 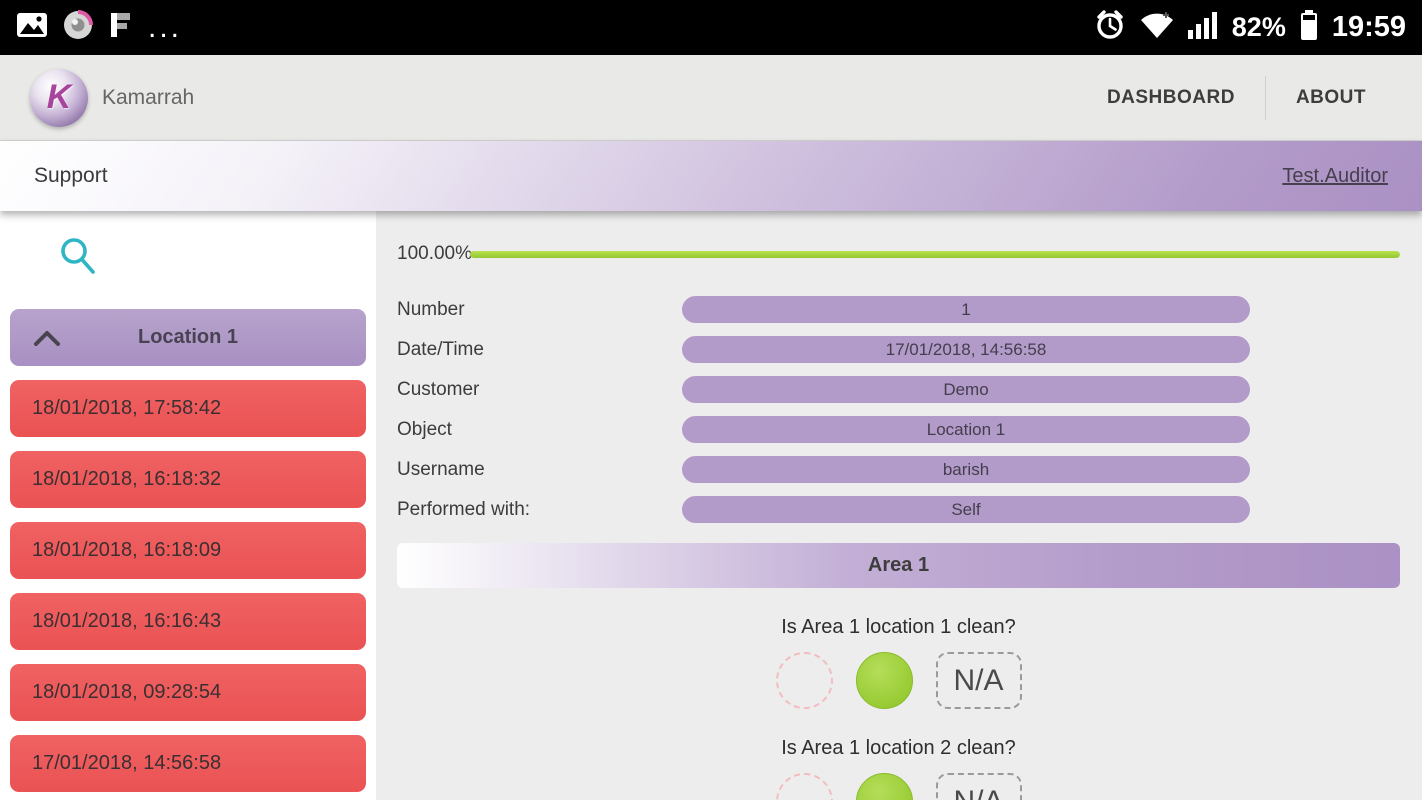 I want to click on nav-dashboard: DASHBOARD, so click(x=1170, y=97).